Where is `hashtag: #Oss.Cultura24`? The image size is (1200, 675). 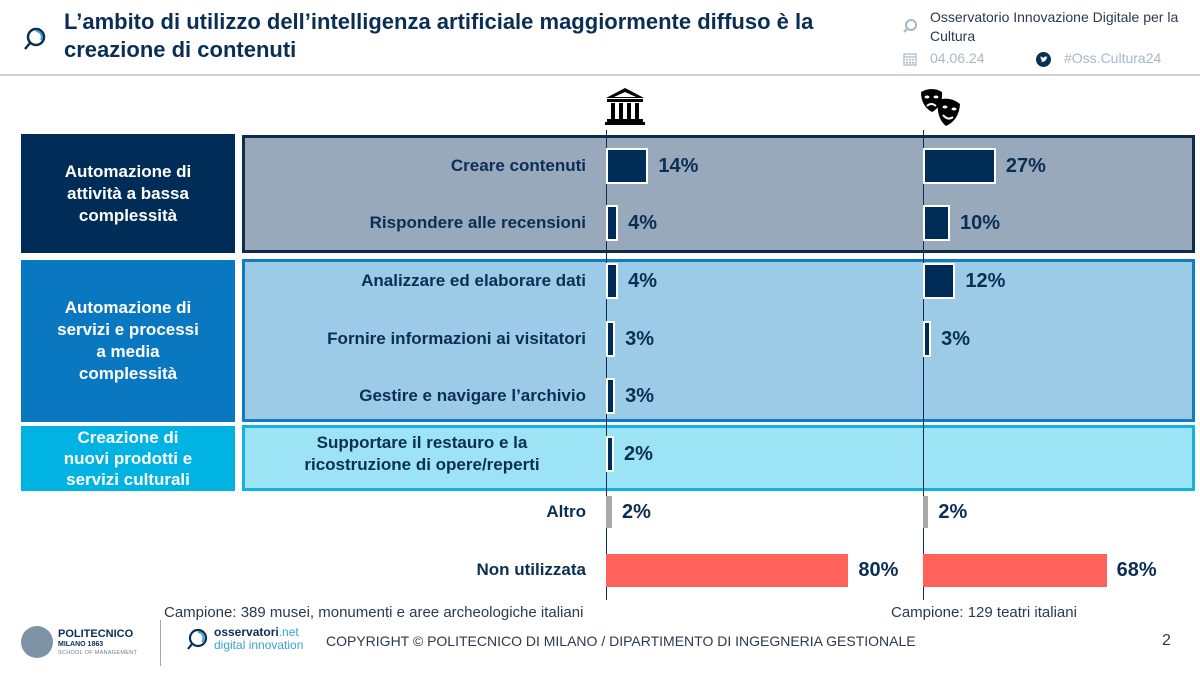 hashtag: #Oss.Cultura24 is located at coordinates (1113, 58).